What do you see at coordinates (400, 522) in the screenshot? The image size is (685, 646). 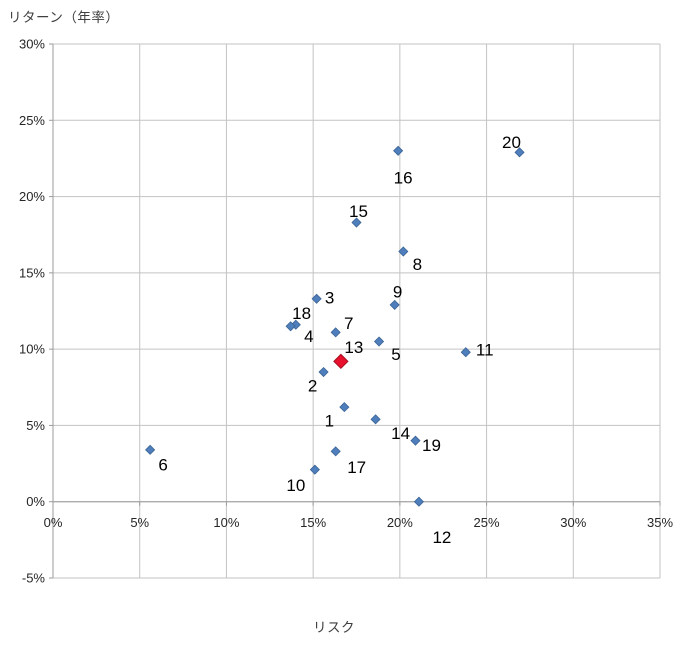 I see `x-tick-label: 20%` at bounding box center [400, 522].